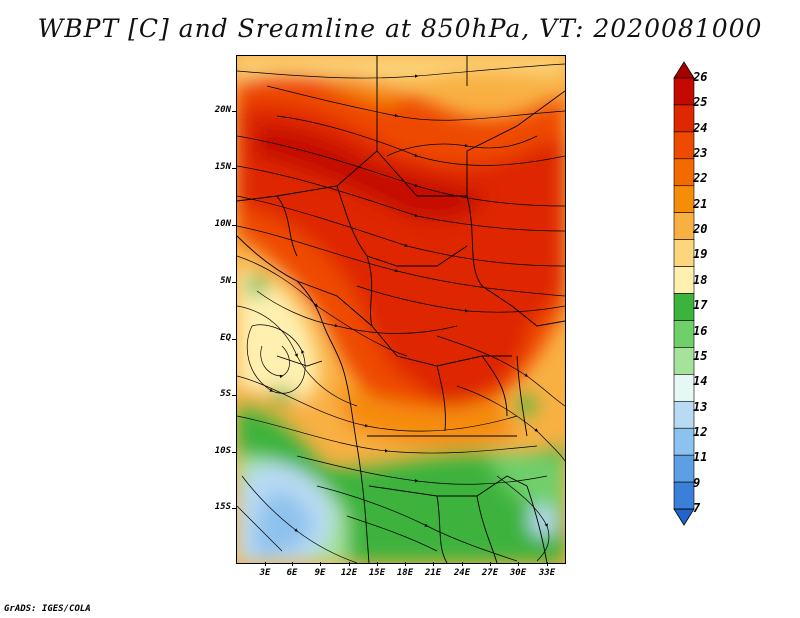 The height and width of the screenshot is (618, 800). I want to click on colorbar-label: 14, so click(700, 381).